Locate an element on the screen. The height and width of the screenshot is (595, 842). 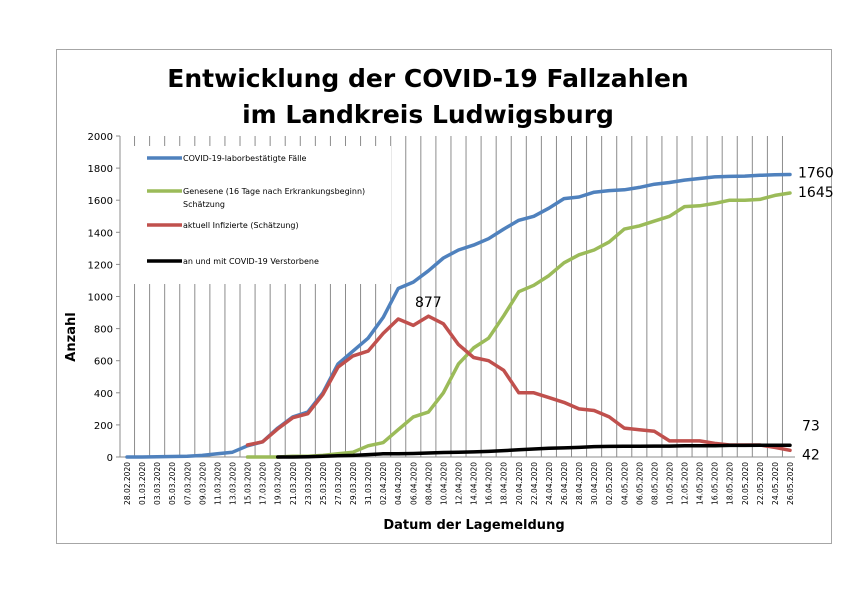
data-label-1760: 1760 is located at coordinates (816, 174).